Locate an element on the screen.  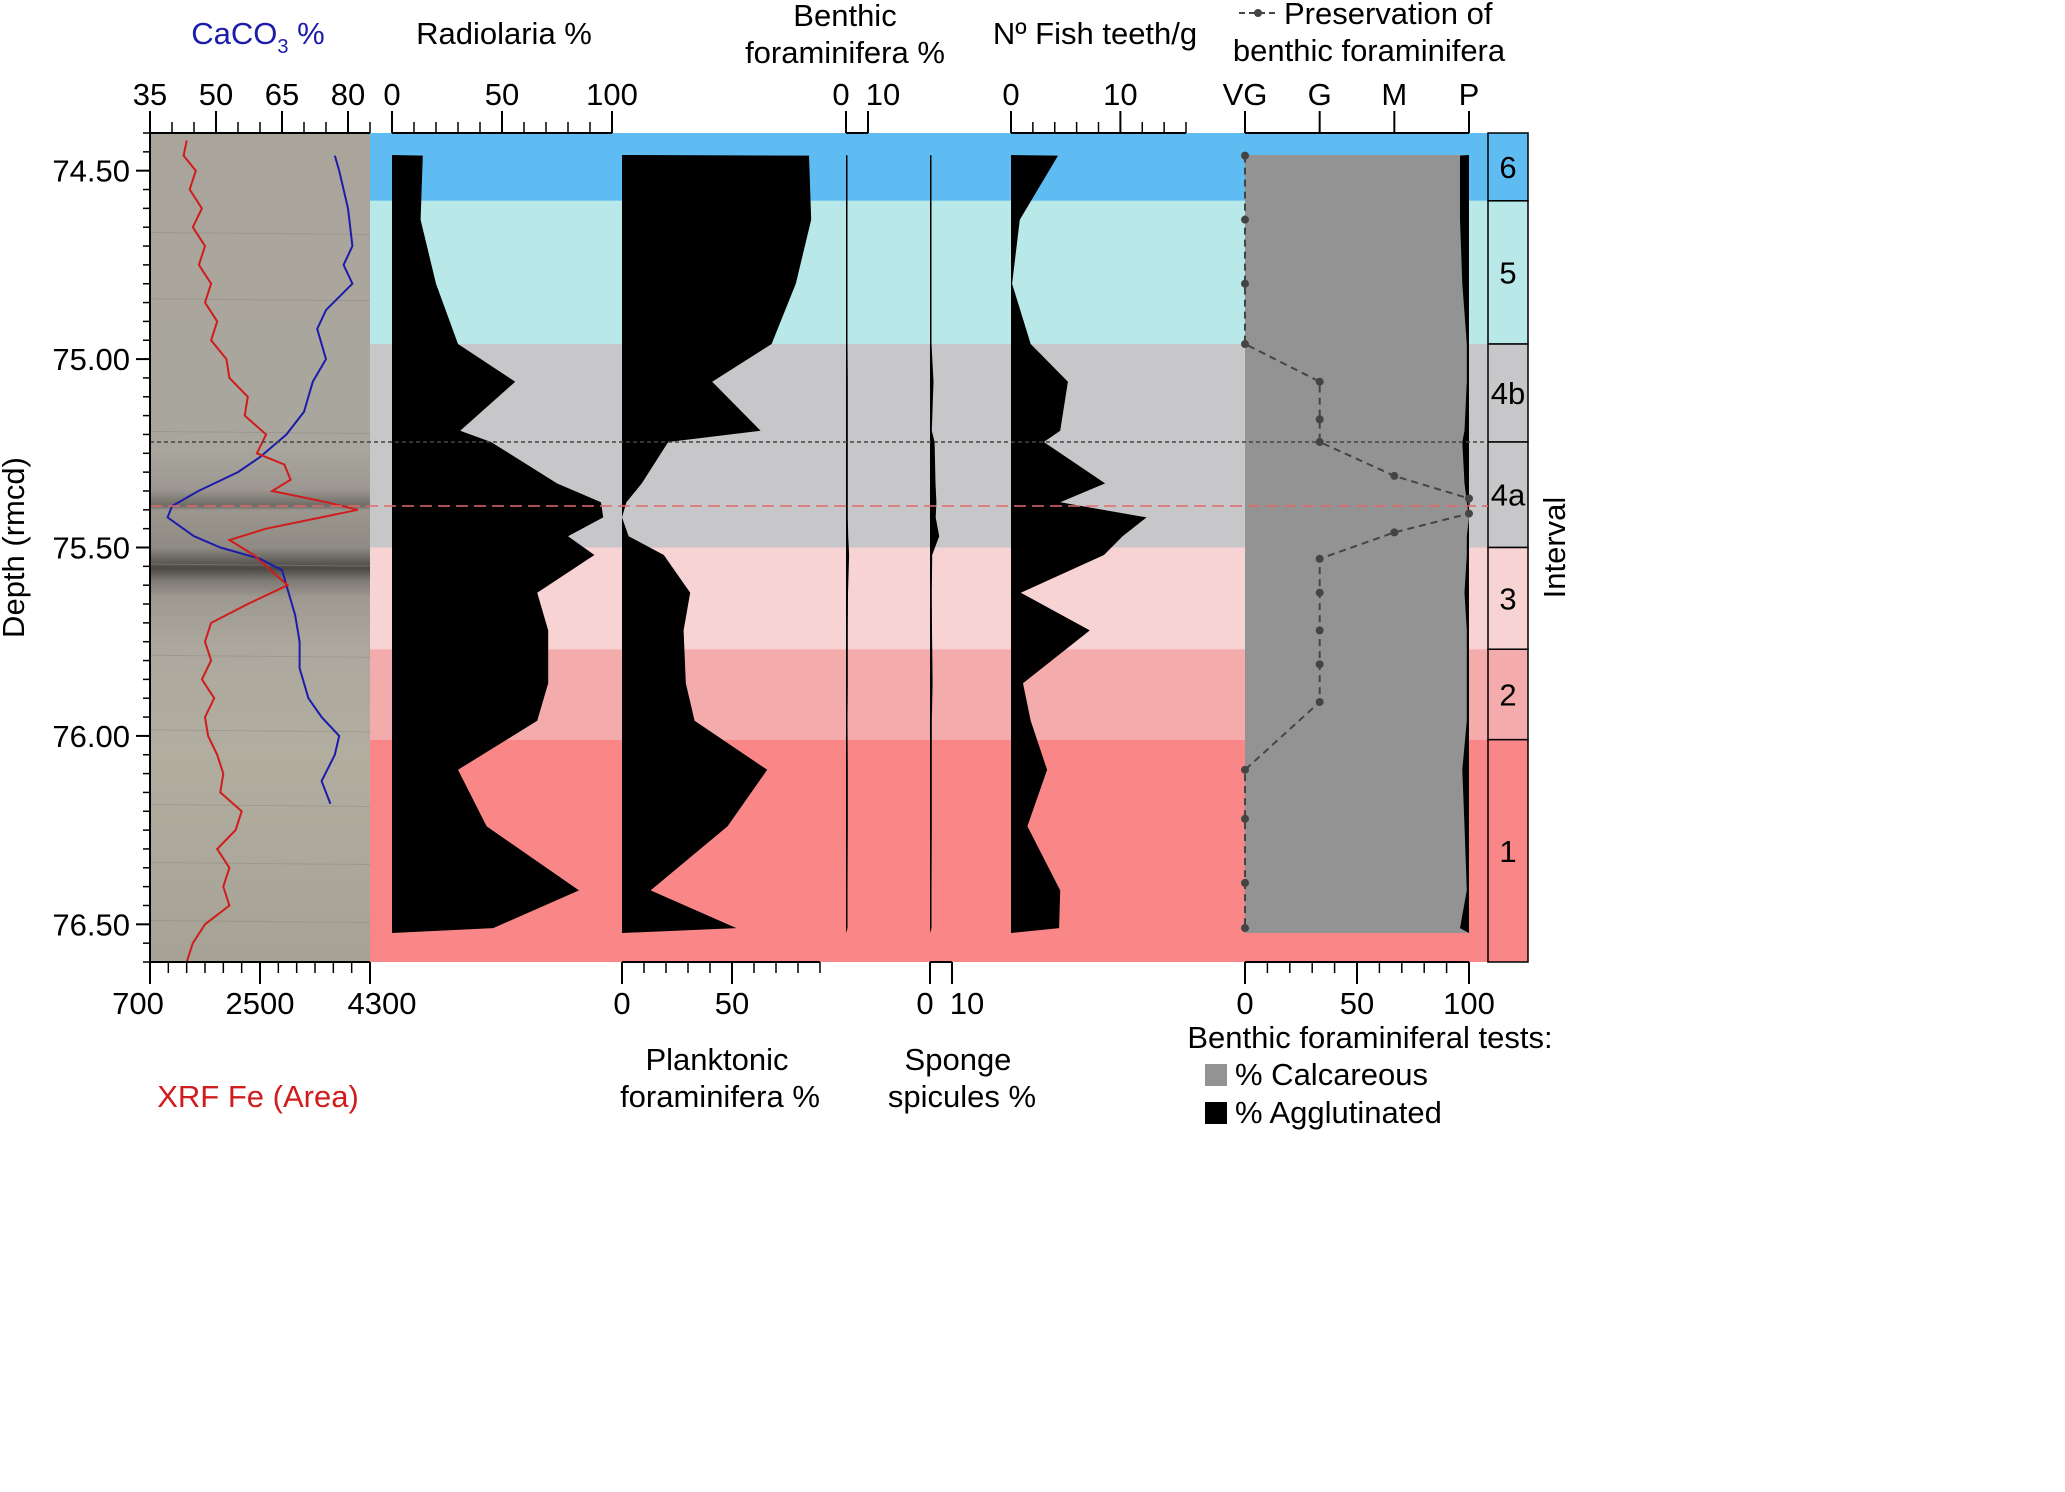
caco3-axis-tick-label: 50 is located at coordinates (216, 94).